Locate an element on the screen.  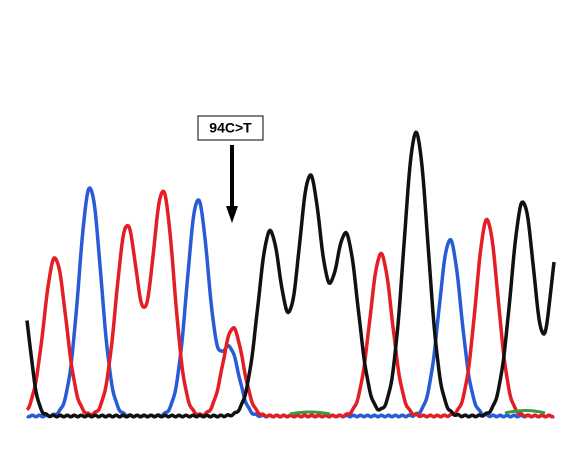
annotation-box is located at coordinates (230, 128).